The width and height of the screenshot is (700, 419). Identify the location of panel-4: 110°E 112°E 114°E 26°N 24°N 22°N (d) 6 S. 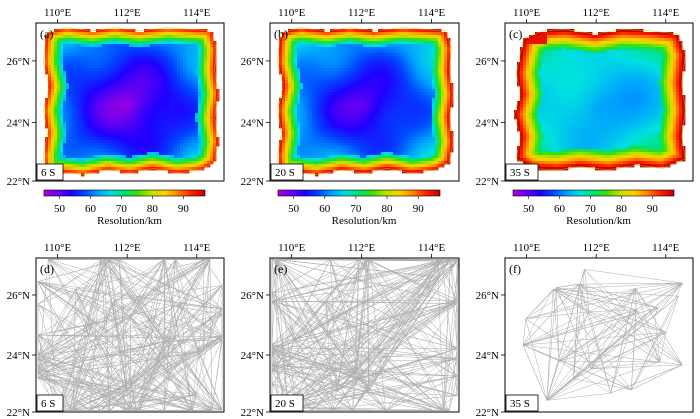
(116, 330).